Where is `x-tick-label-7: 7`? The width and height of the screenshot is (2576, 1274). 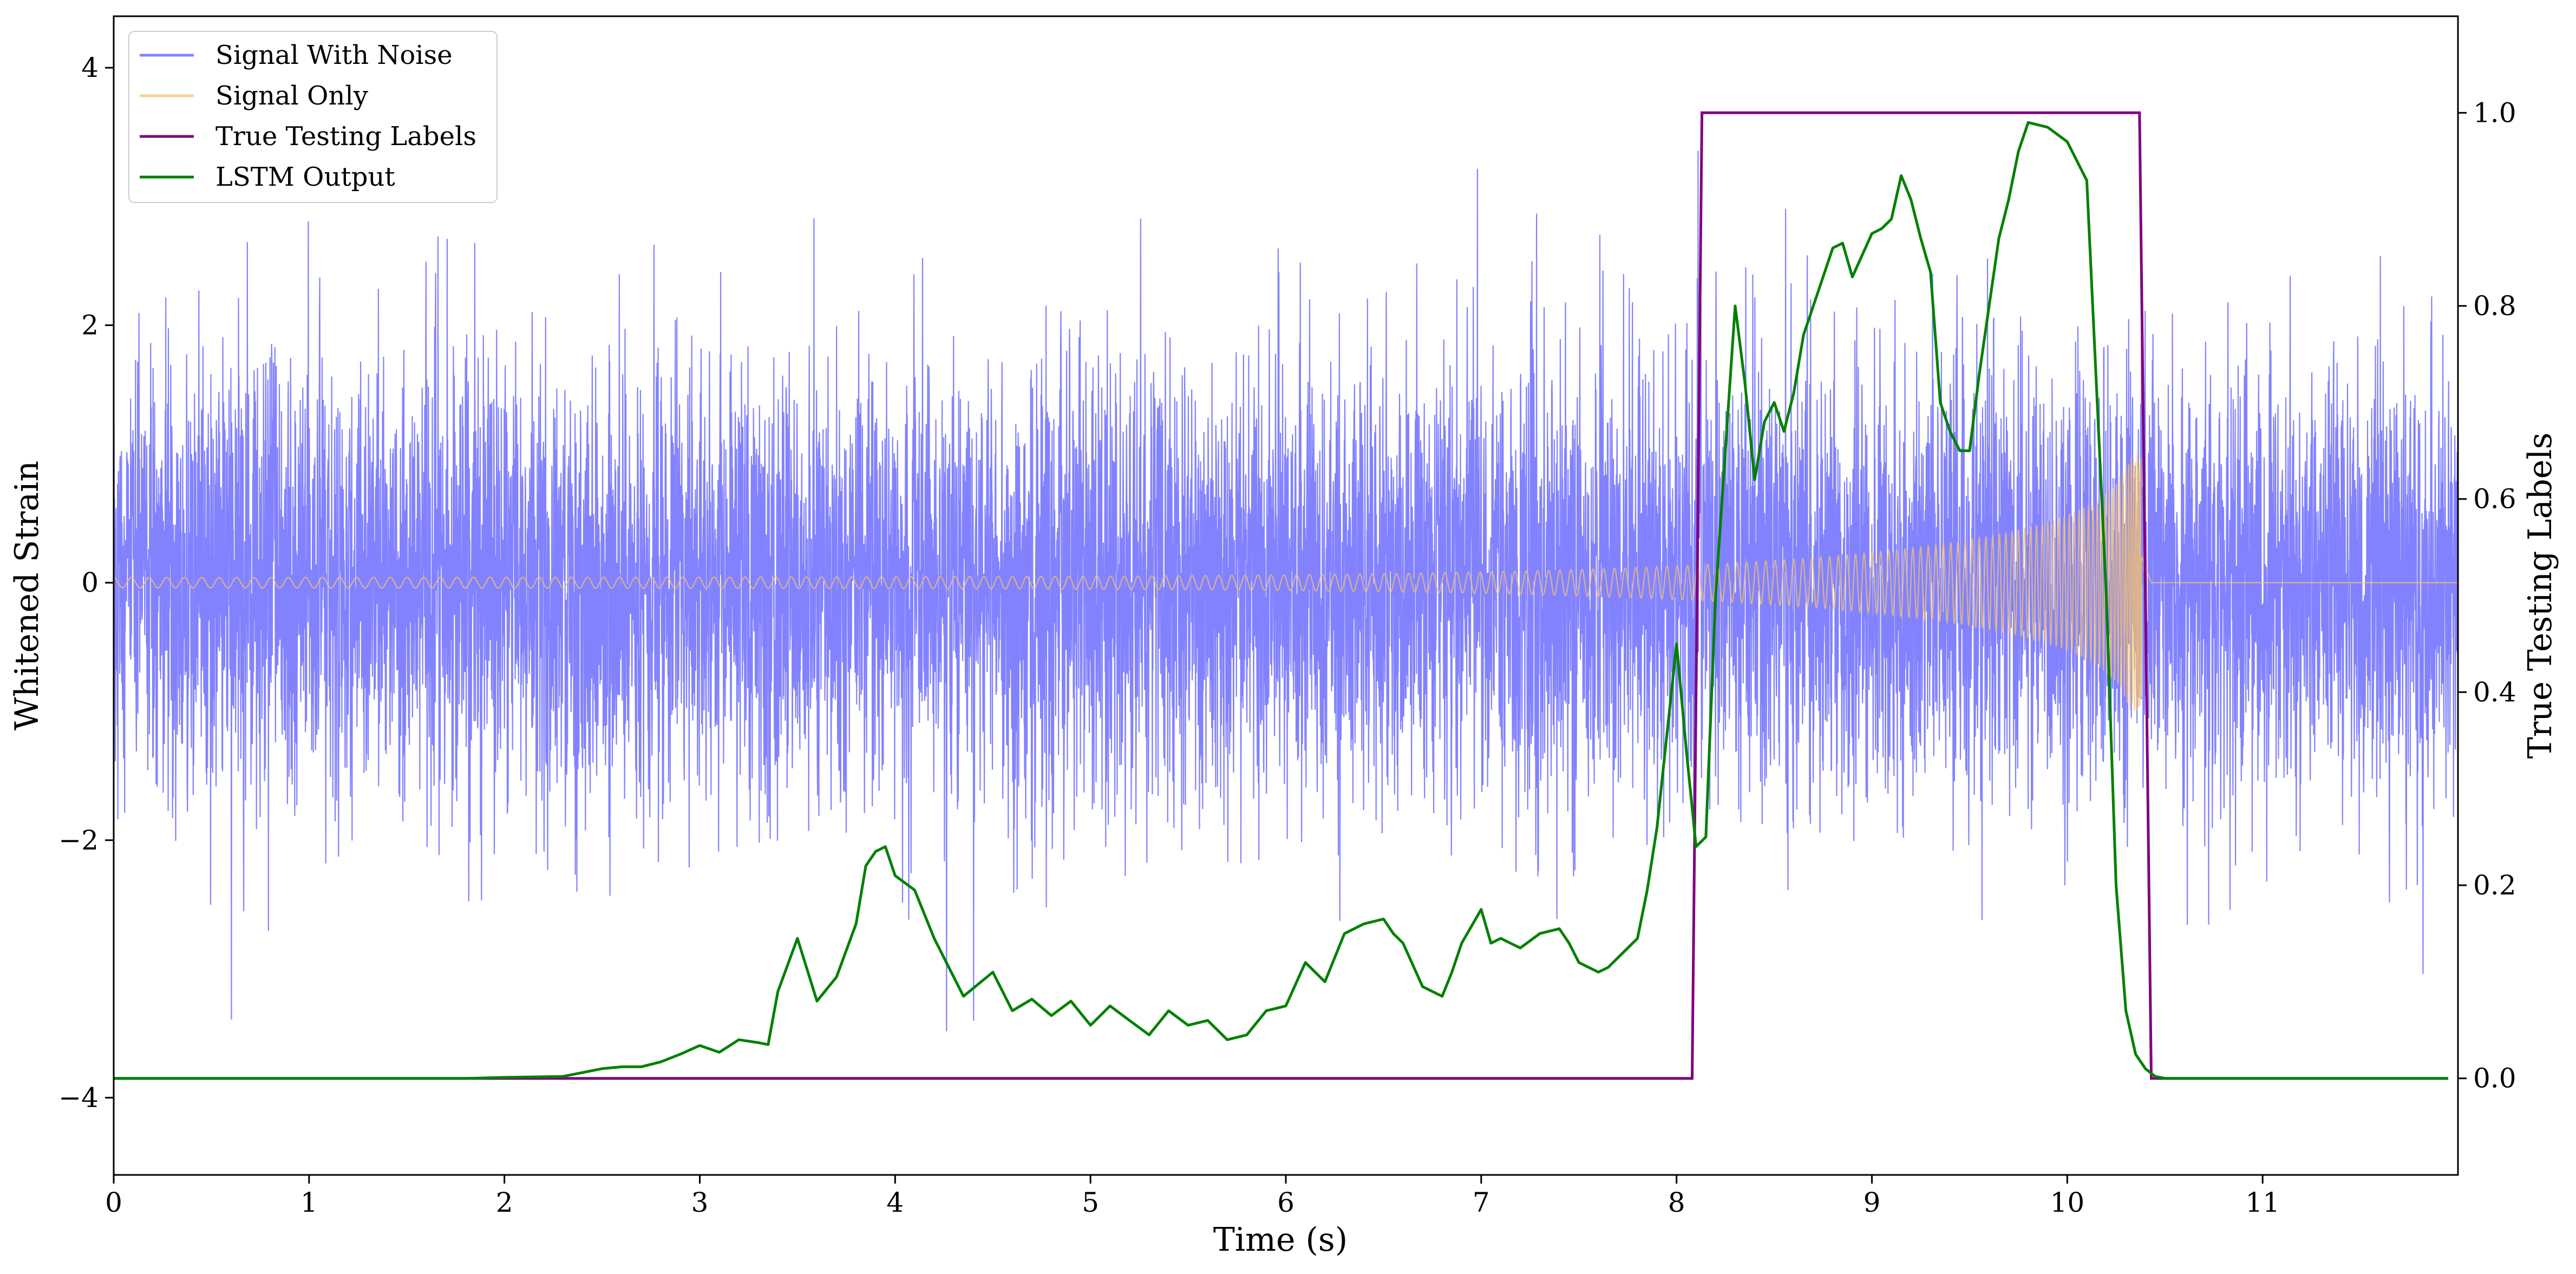 x-tick-label-7: 7 is located at coordinates (1481, 1202).